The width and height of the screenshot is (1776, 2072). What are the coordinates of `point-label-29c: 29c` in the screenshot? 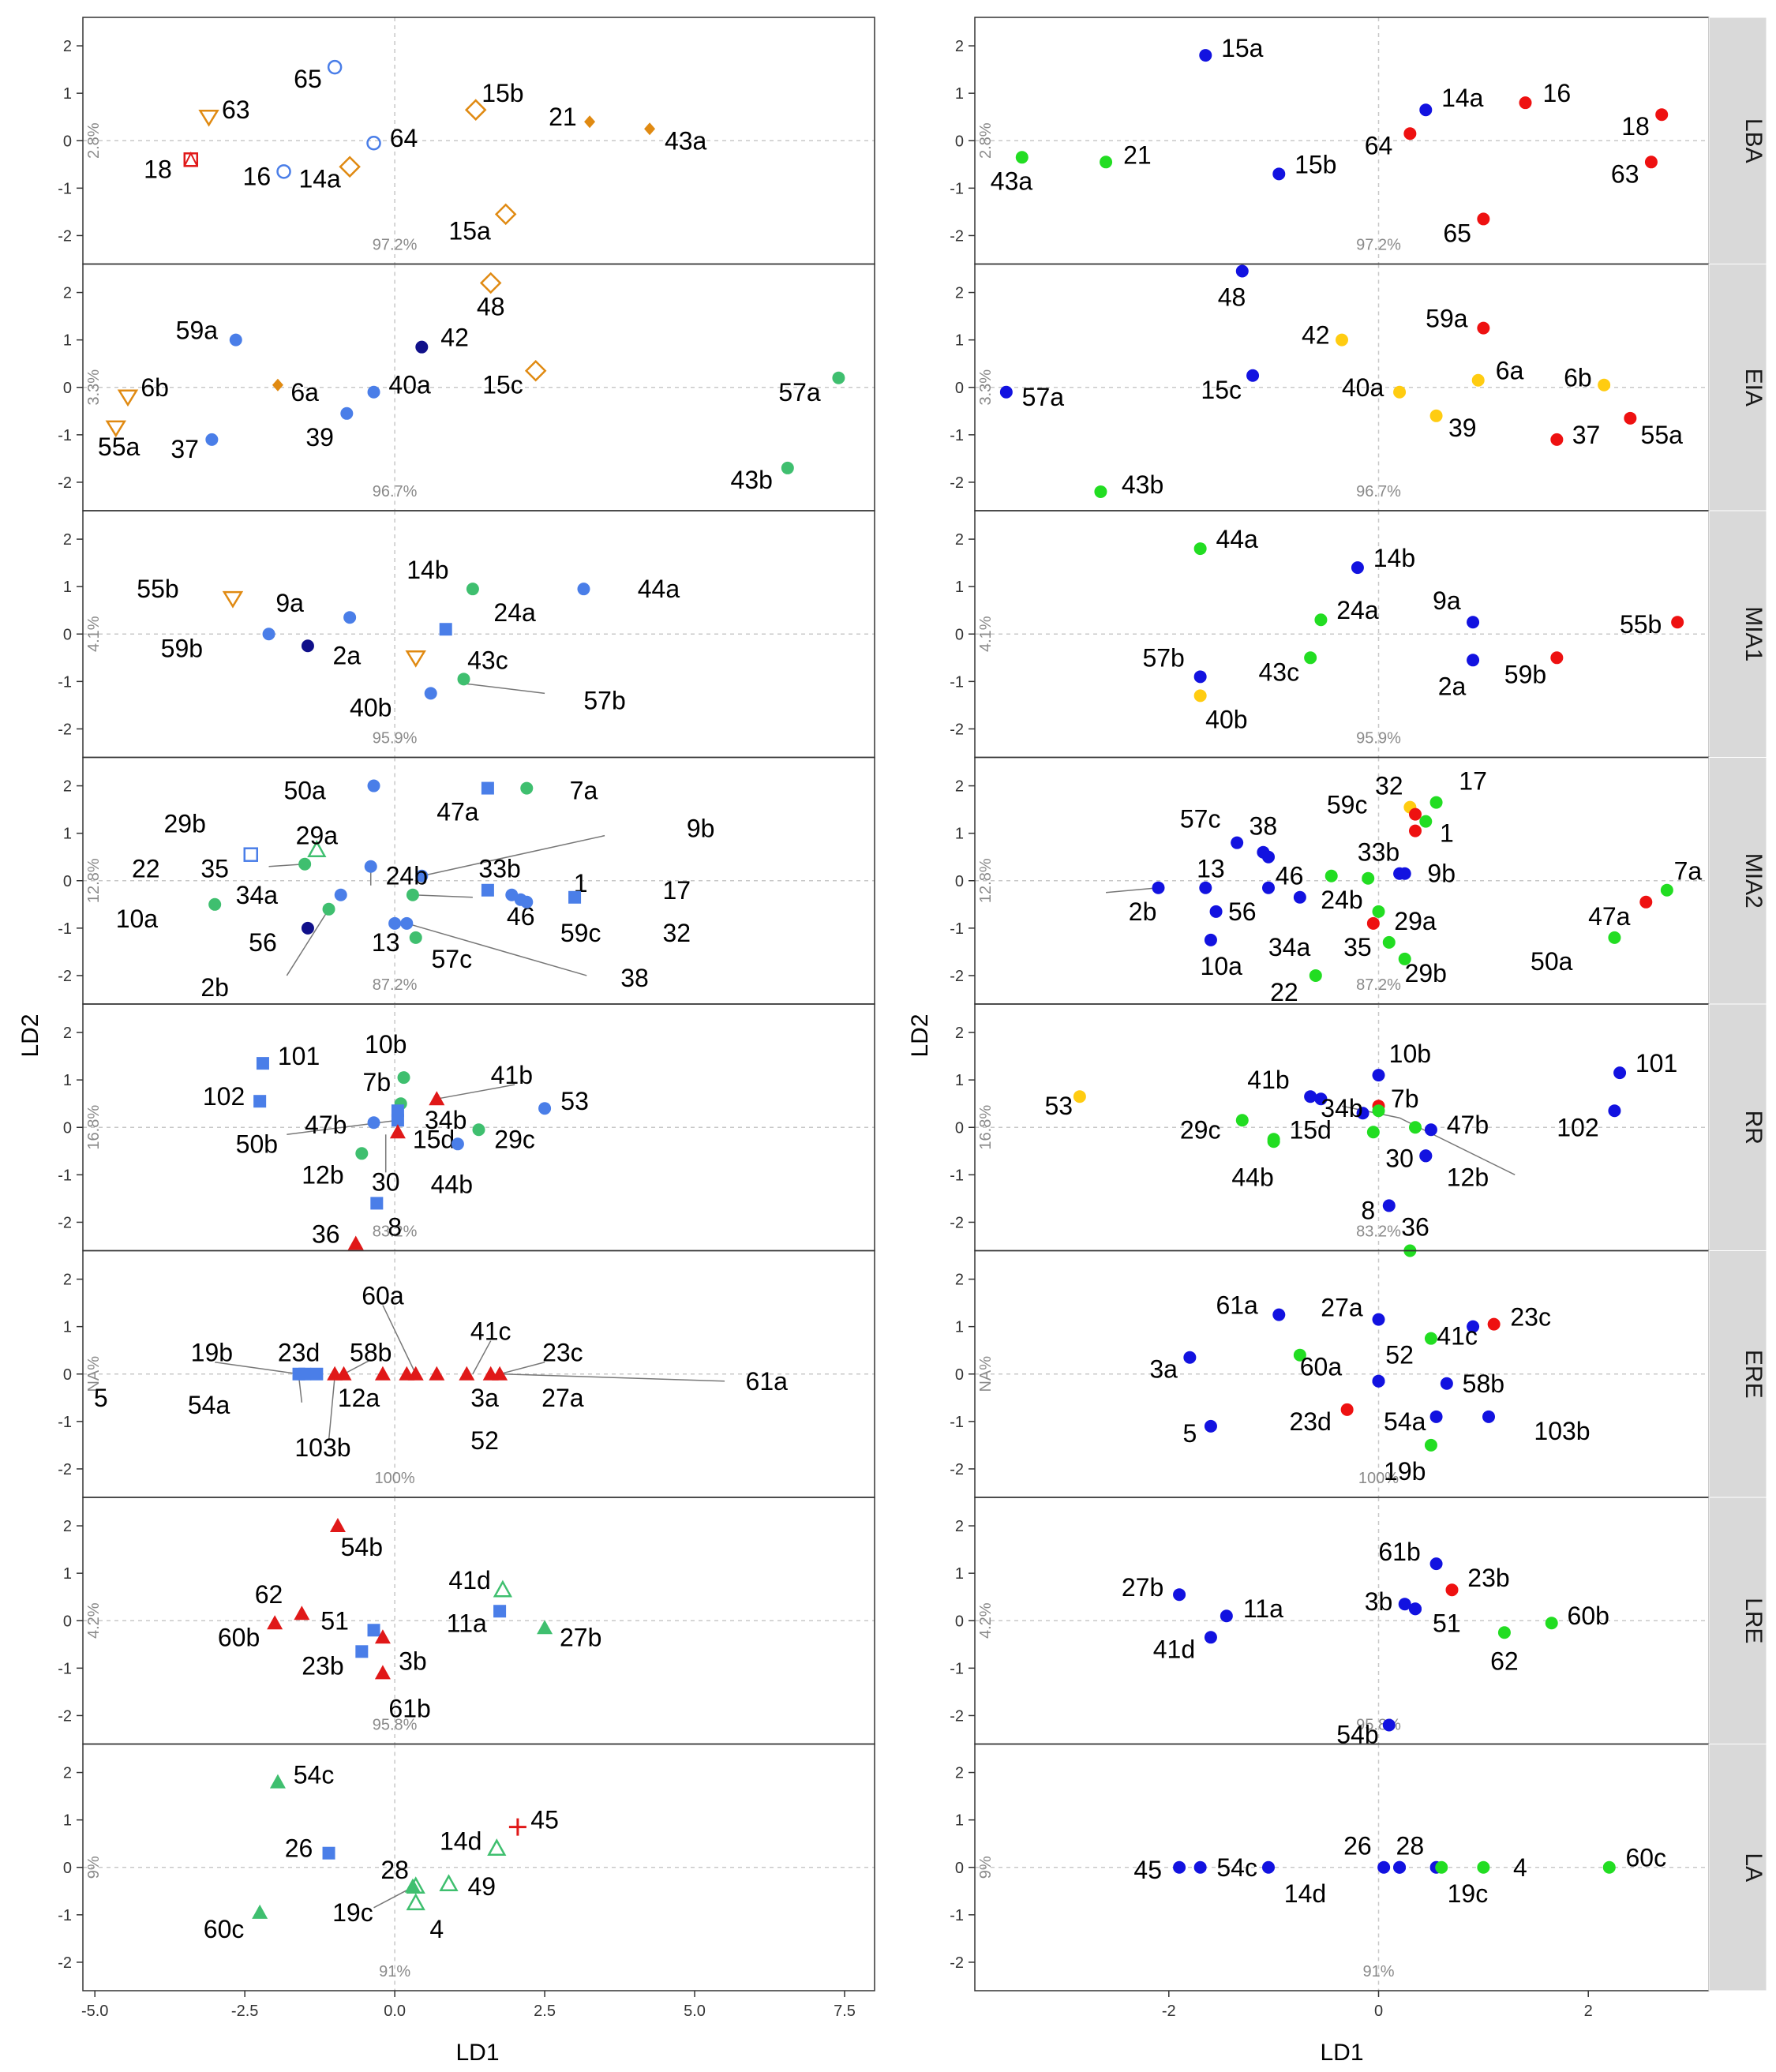 It's located at (514, 1139).